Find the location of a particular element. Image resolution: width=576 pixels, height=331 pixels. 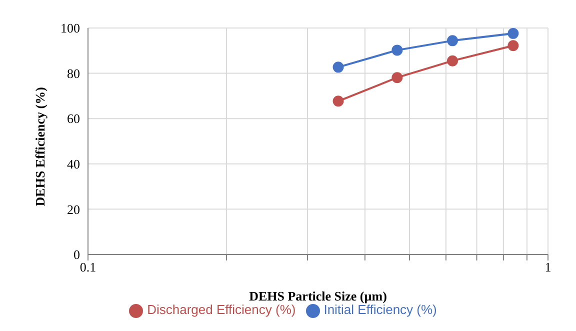

x-axis-title: DEHS Particle Size (µm) is located at coordinates (318, 296).